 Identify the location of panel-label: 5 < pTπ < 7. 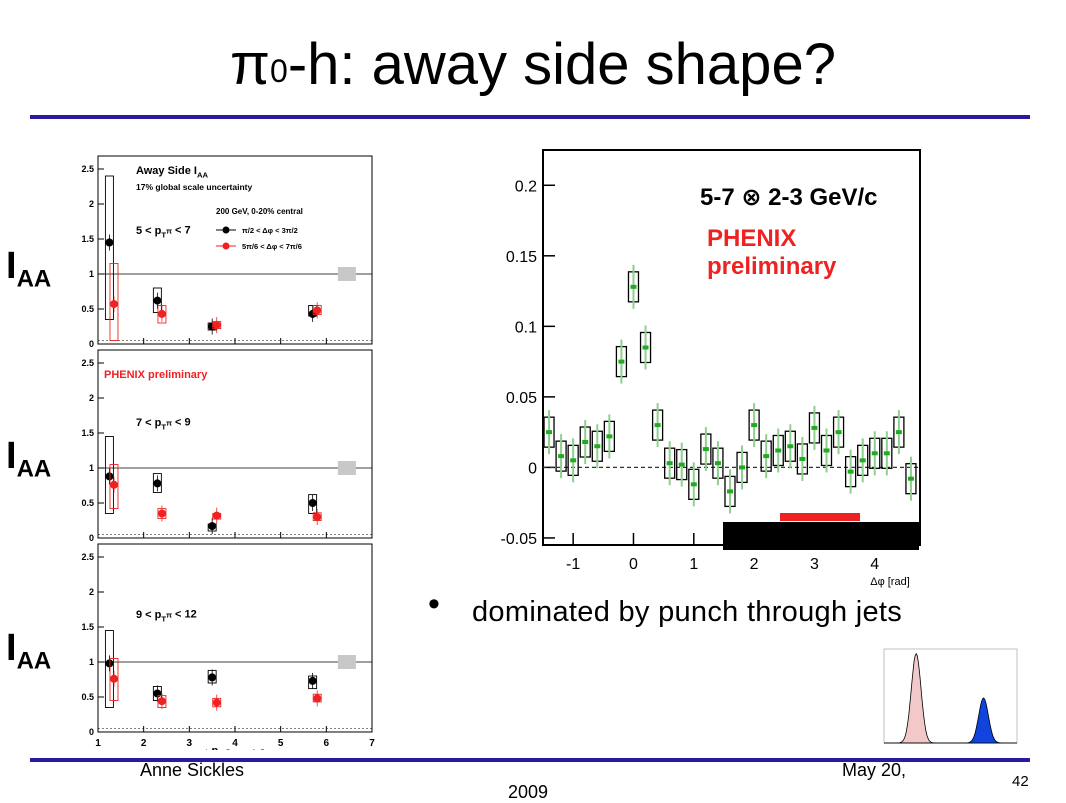
(163, 231).